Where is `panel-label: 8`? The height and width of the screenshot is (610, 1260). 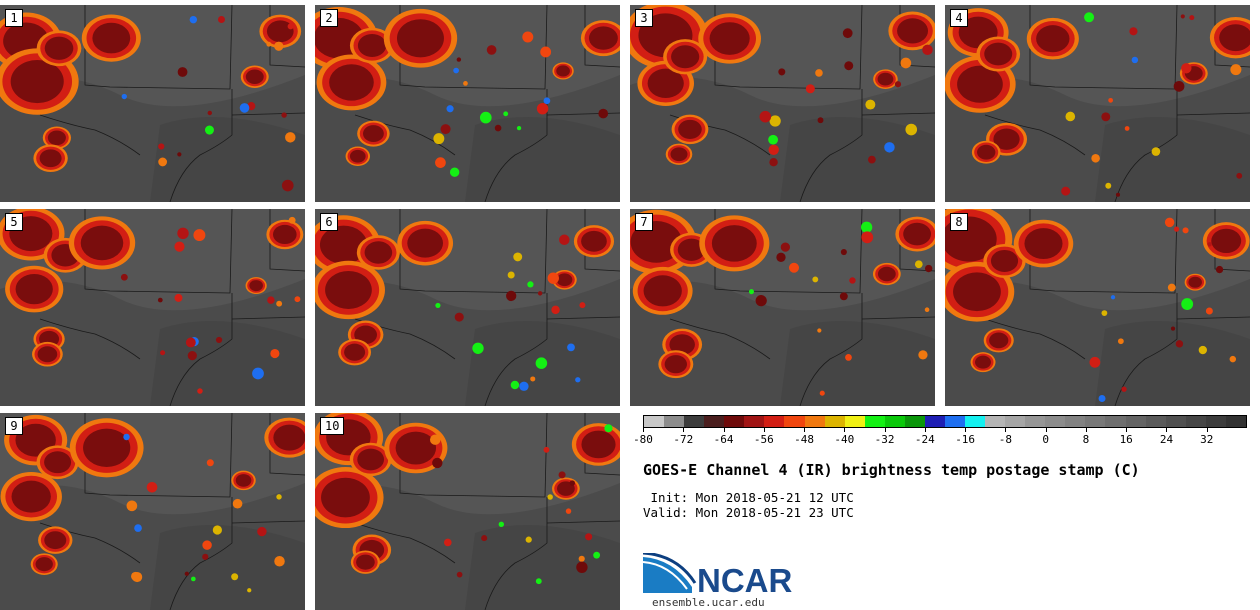 panel-label: 8 is located at coordinates (959, 222).